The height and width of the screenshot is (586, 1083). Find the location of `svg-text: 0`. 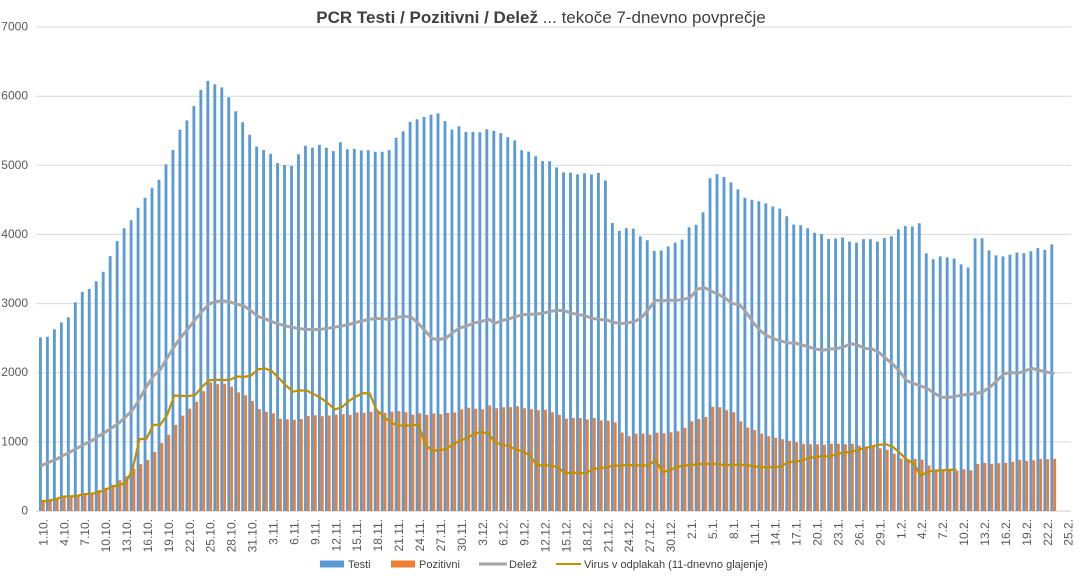

svg-text: 0 is located at coordinates (24, 511).